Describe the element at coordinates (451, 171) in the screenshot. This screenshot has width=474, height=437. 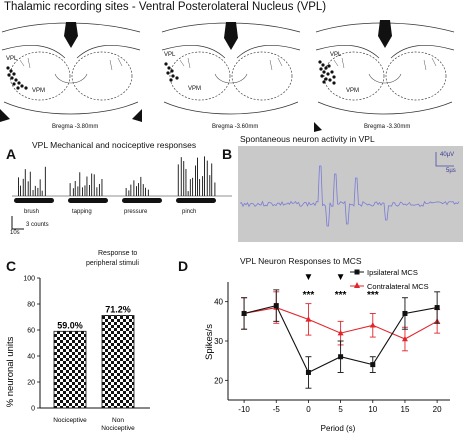
I see `scale-time-b: 5µs` at that location.